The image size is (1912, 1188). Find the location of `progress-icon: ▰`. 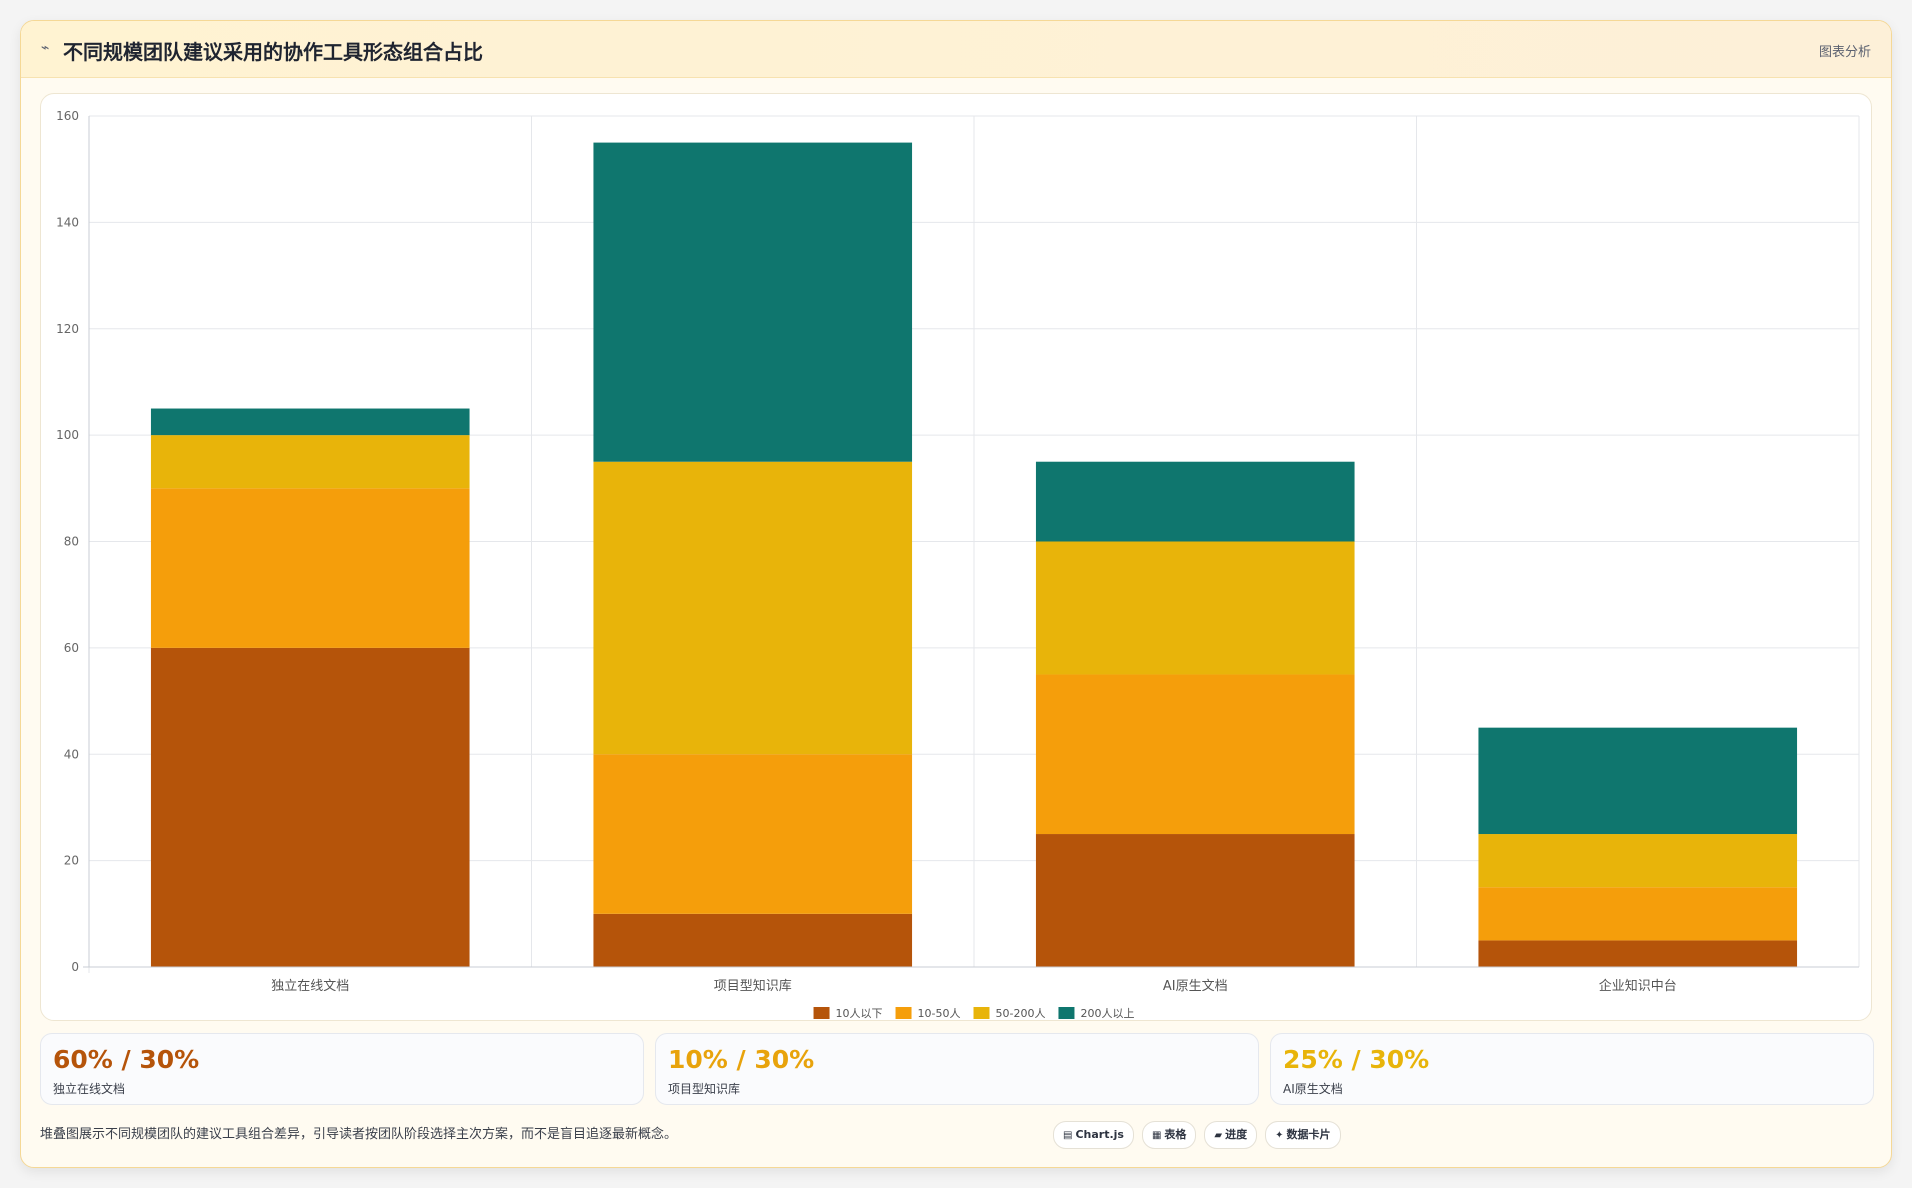

progress-icon: ▰ is located at coordinates (1218, 1135).